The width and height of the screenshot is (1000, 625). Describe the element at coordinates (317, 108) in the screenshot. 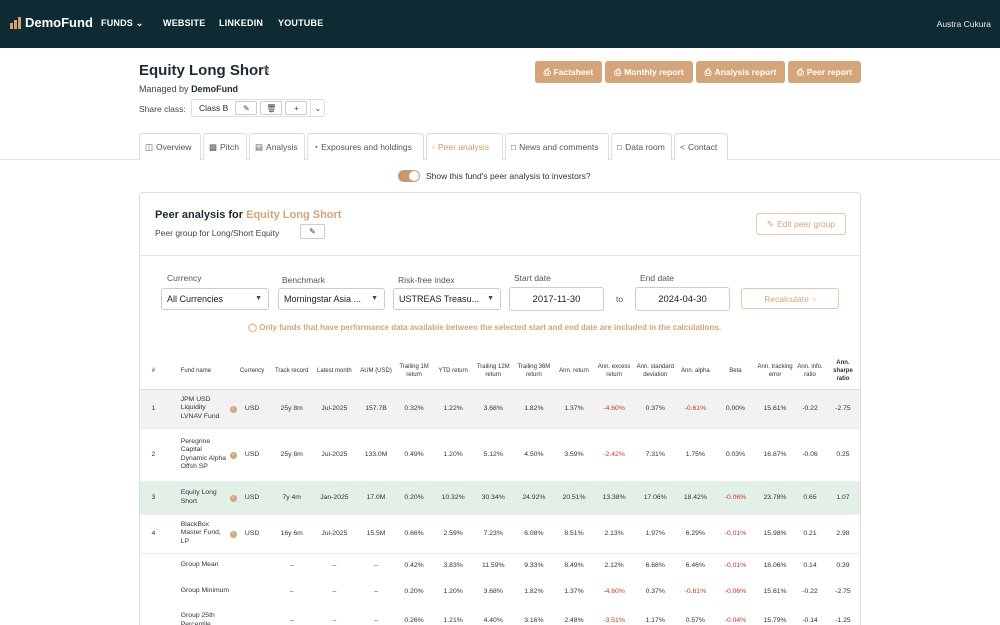

I see `chevron-down-icon: ⌄` at that location.